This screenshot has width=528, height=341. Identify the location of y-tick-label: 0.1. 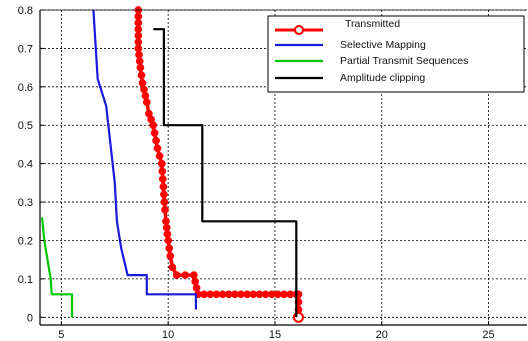
(25, 280).